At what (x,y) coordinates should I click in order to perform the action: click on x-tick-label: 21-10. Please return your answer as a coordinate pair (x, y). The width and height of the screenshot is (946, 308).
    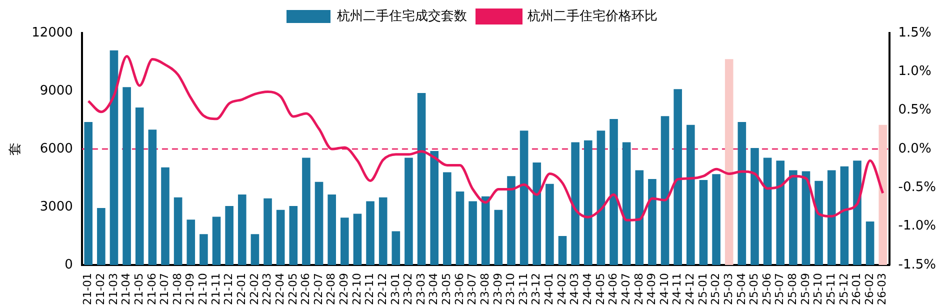
    Looking at the image, I should click on (203, 289).